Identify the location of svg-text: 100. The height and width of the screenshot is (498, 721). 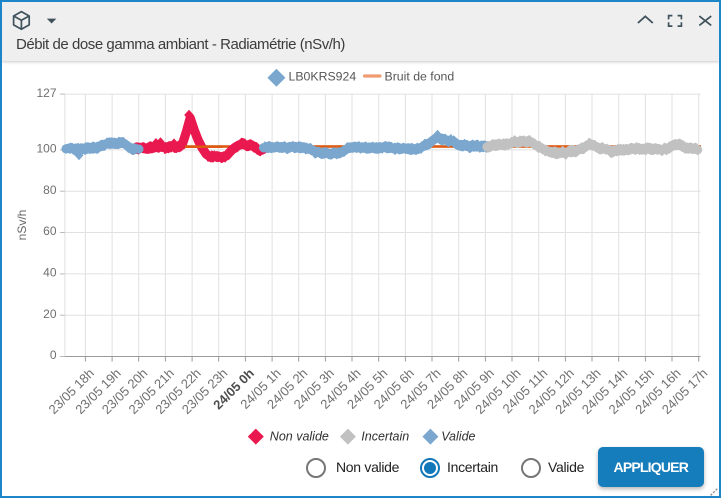
(46, 149).